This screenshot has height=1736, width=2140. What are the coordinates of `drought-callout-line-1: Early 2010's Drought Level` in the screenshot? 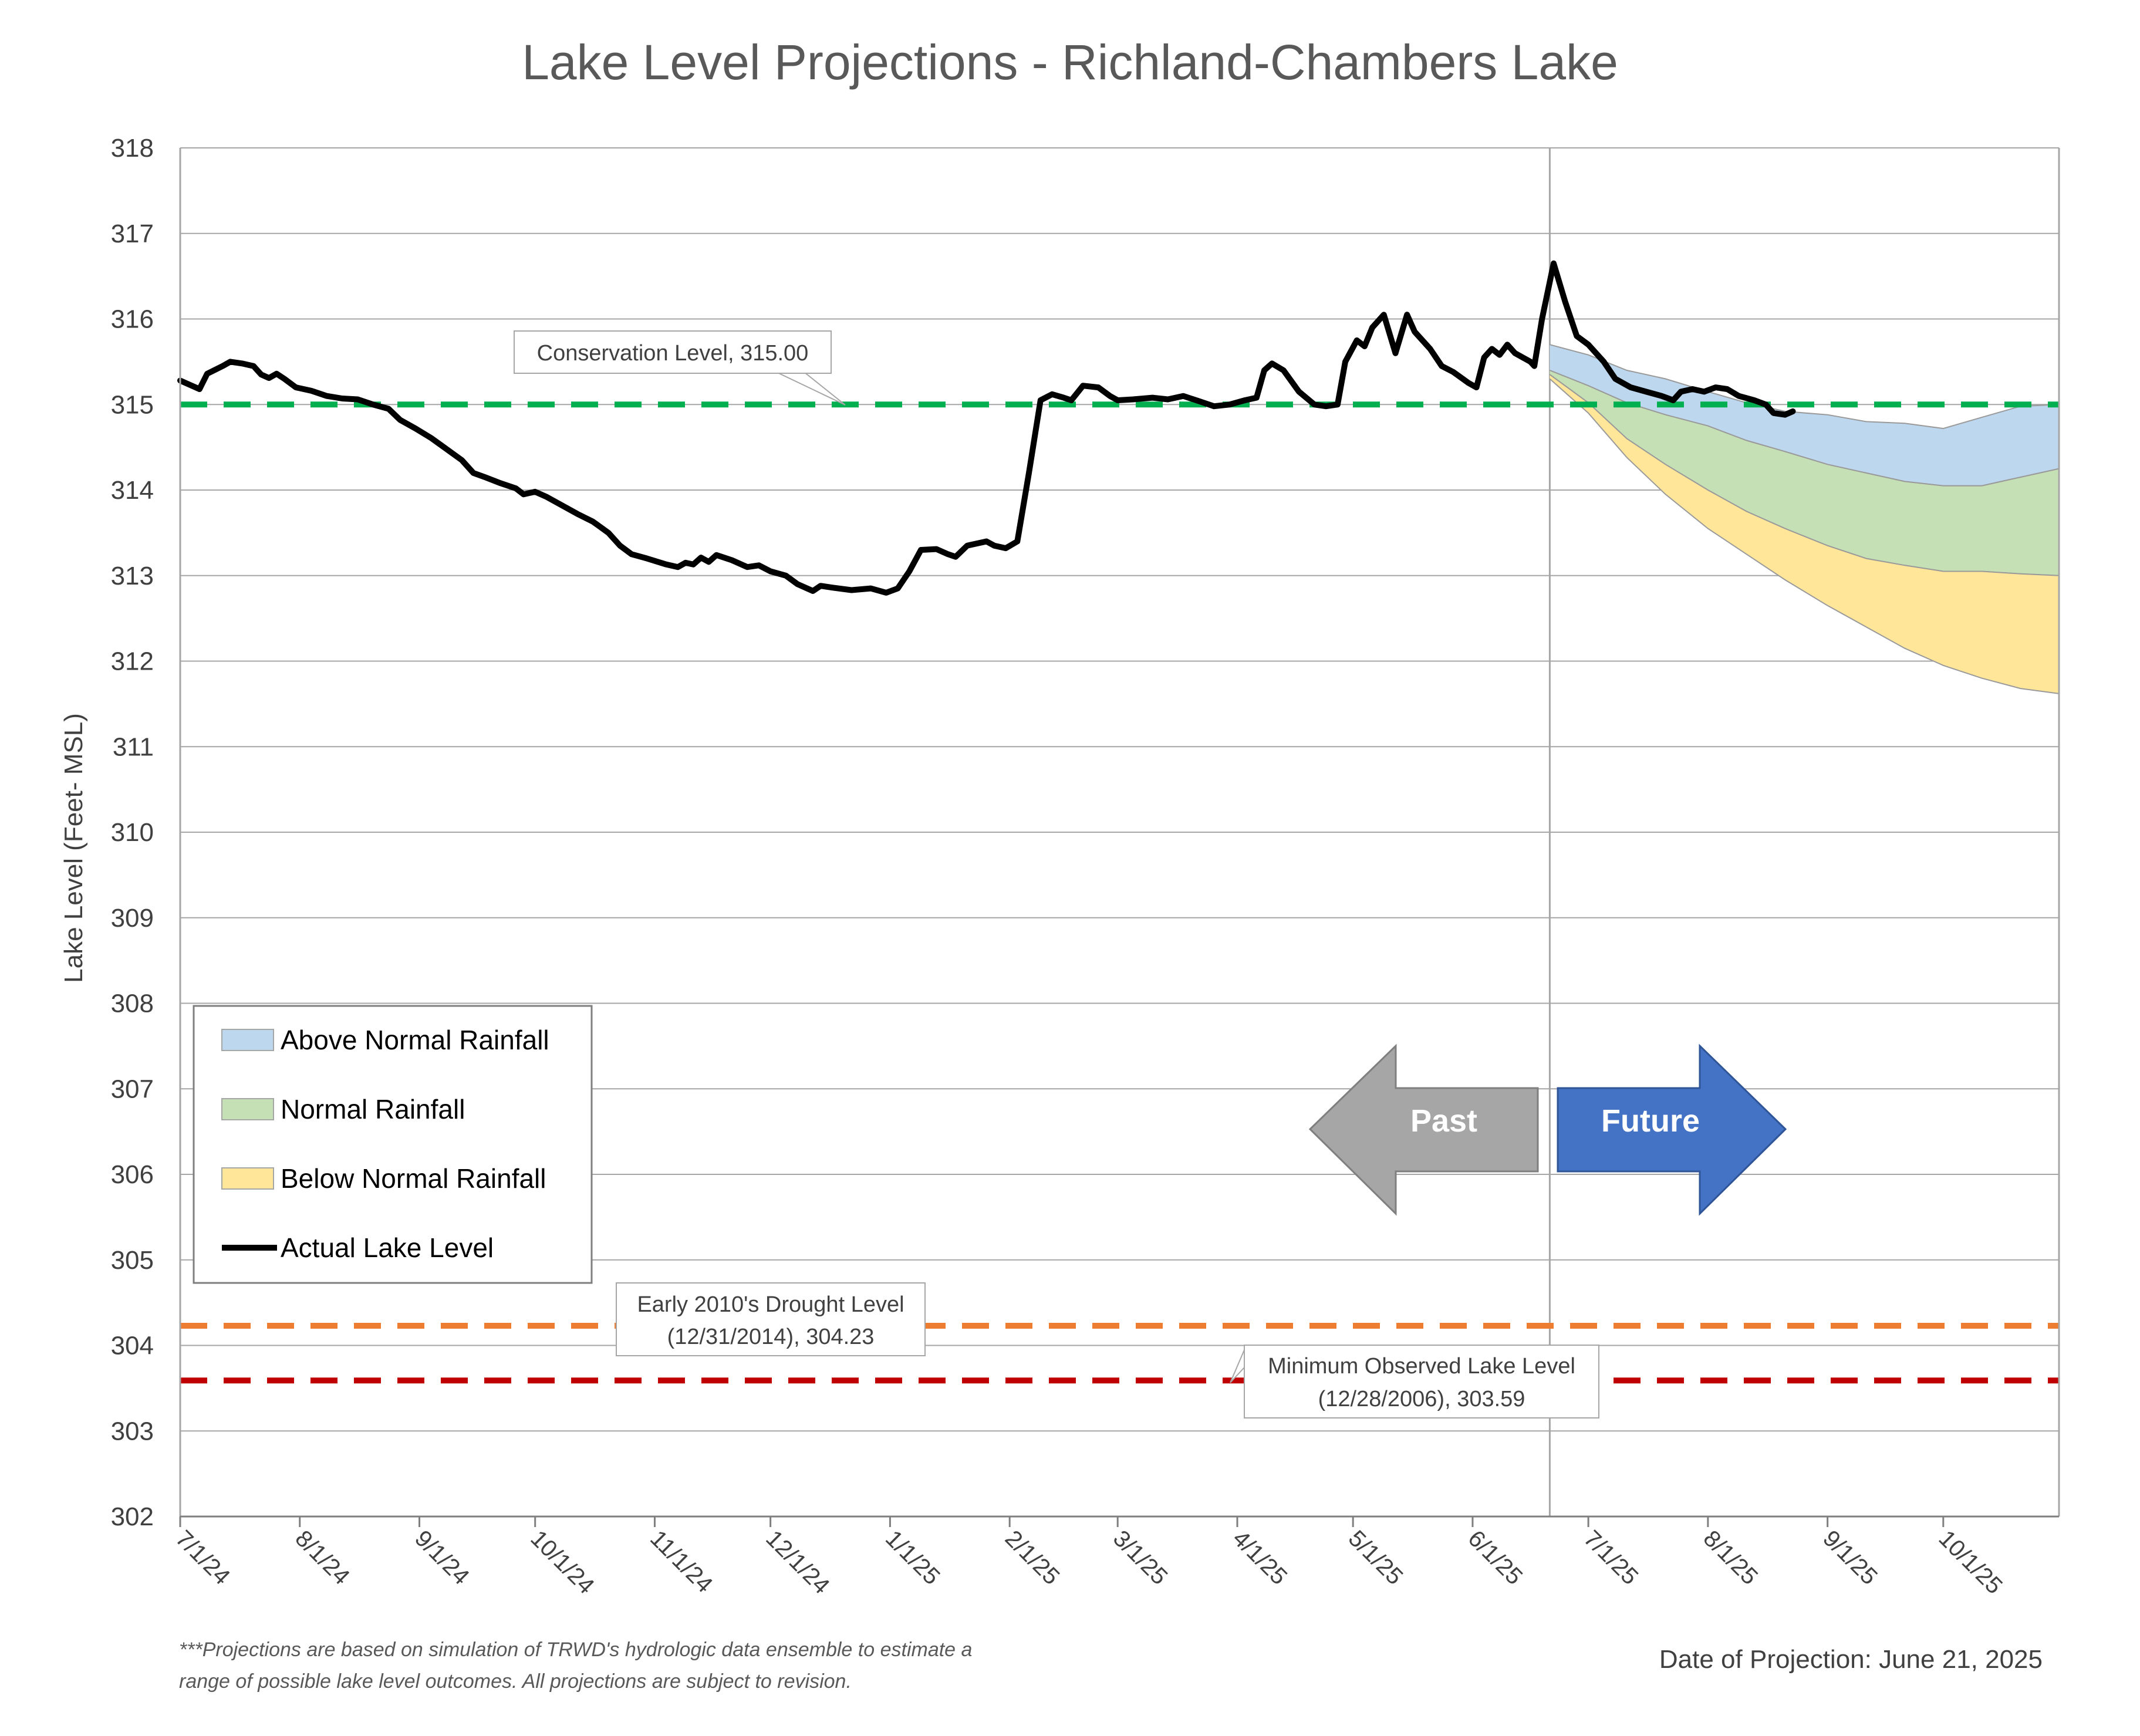 It's located at (770, 1304).